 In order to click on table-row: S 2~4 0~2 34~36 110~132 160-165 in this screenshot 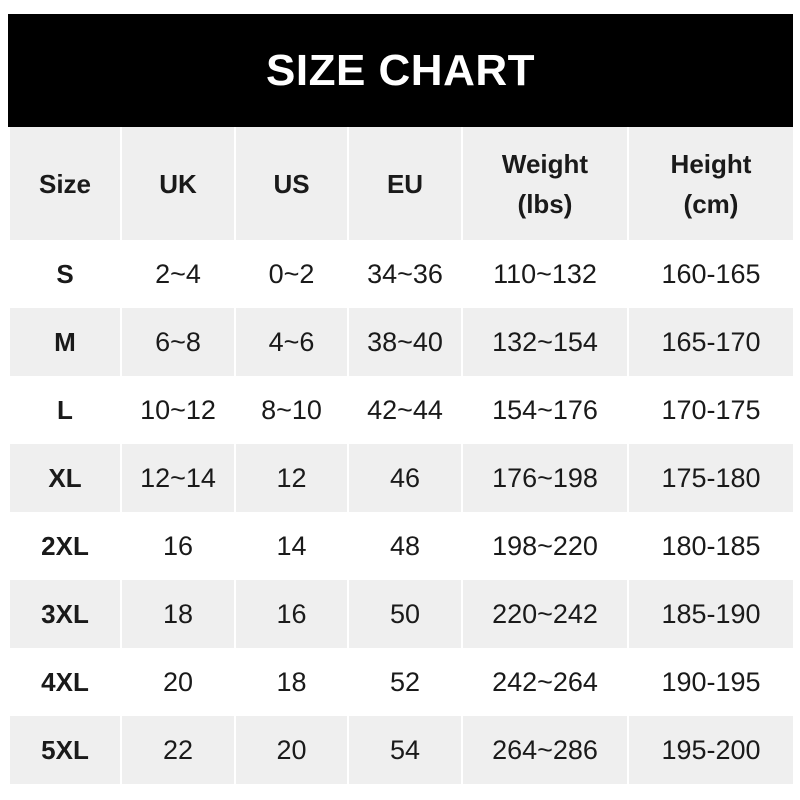, I will do `click(401, 274)`.